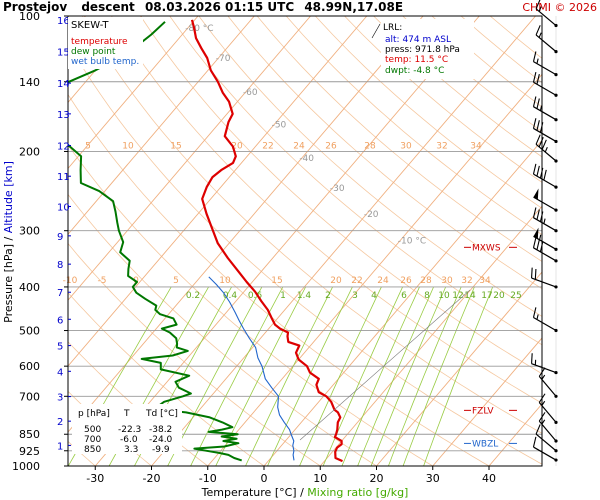 The image size is (600, 500). I want to click on legend-temperature: temperature, so click(99, 42).